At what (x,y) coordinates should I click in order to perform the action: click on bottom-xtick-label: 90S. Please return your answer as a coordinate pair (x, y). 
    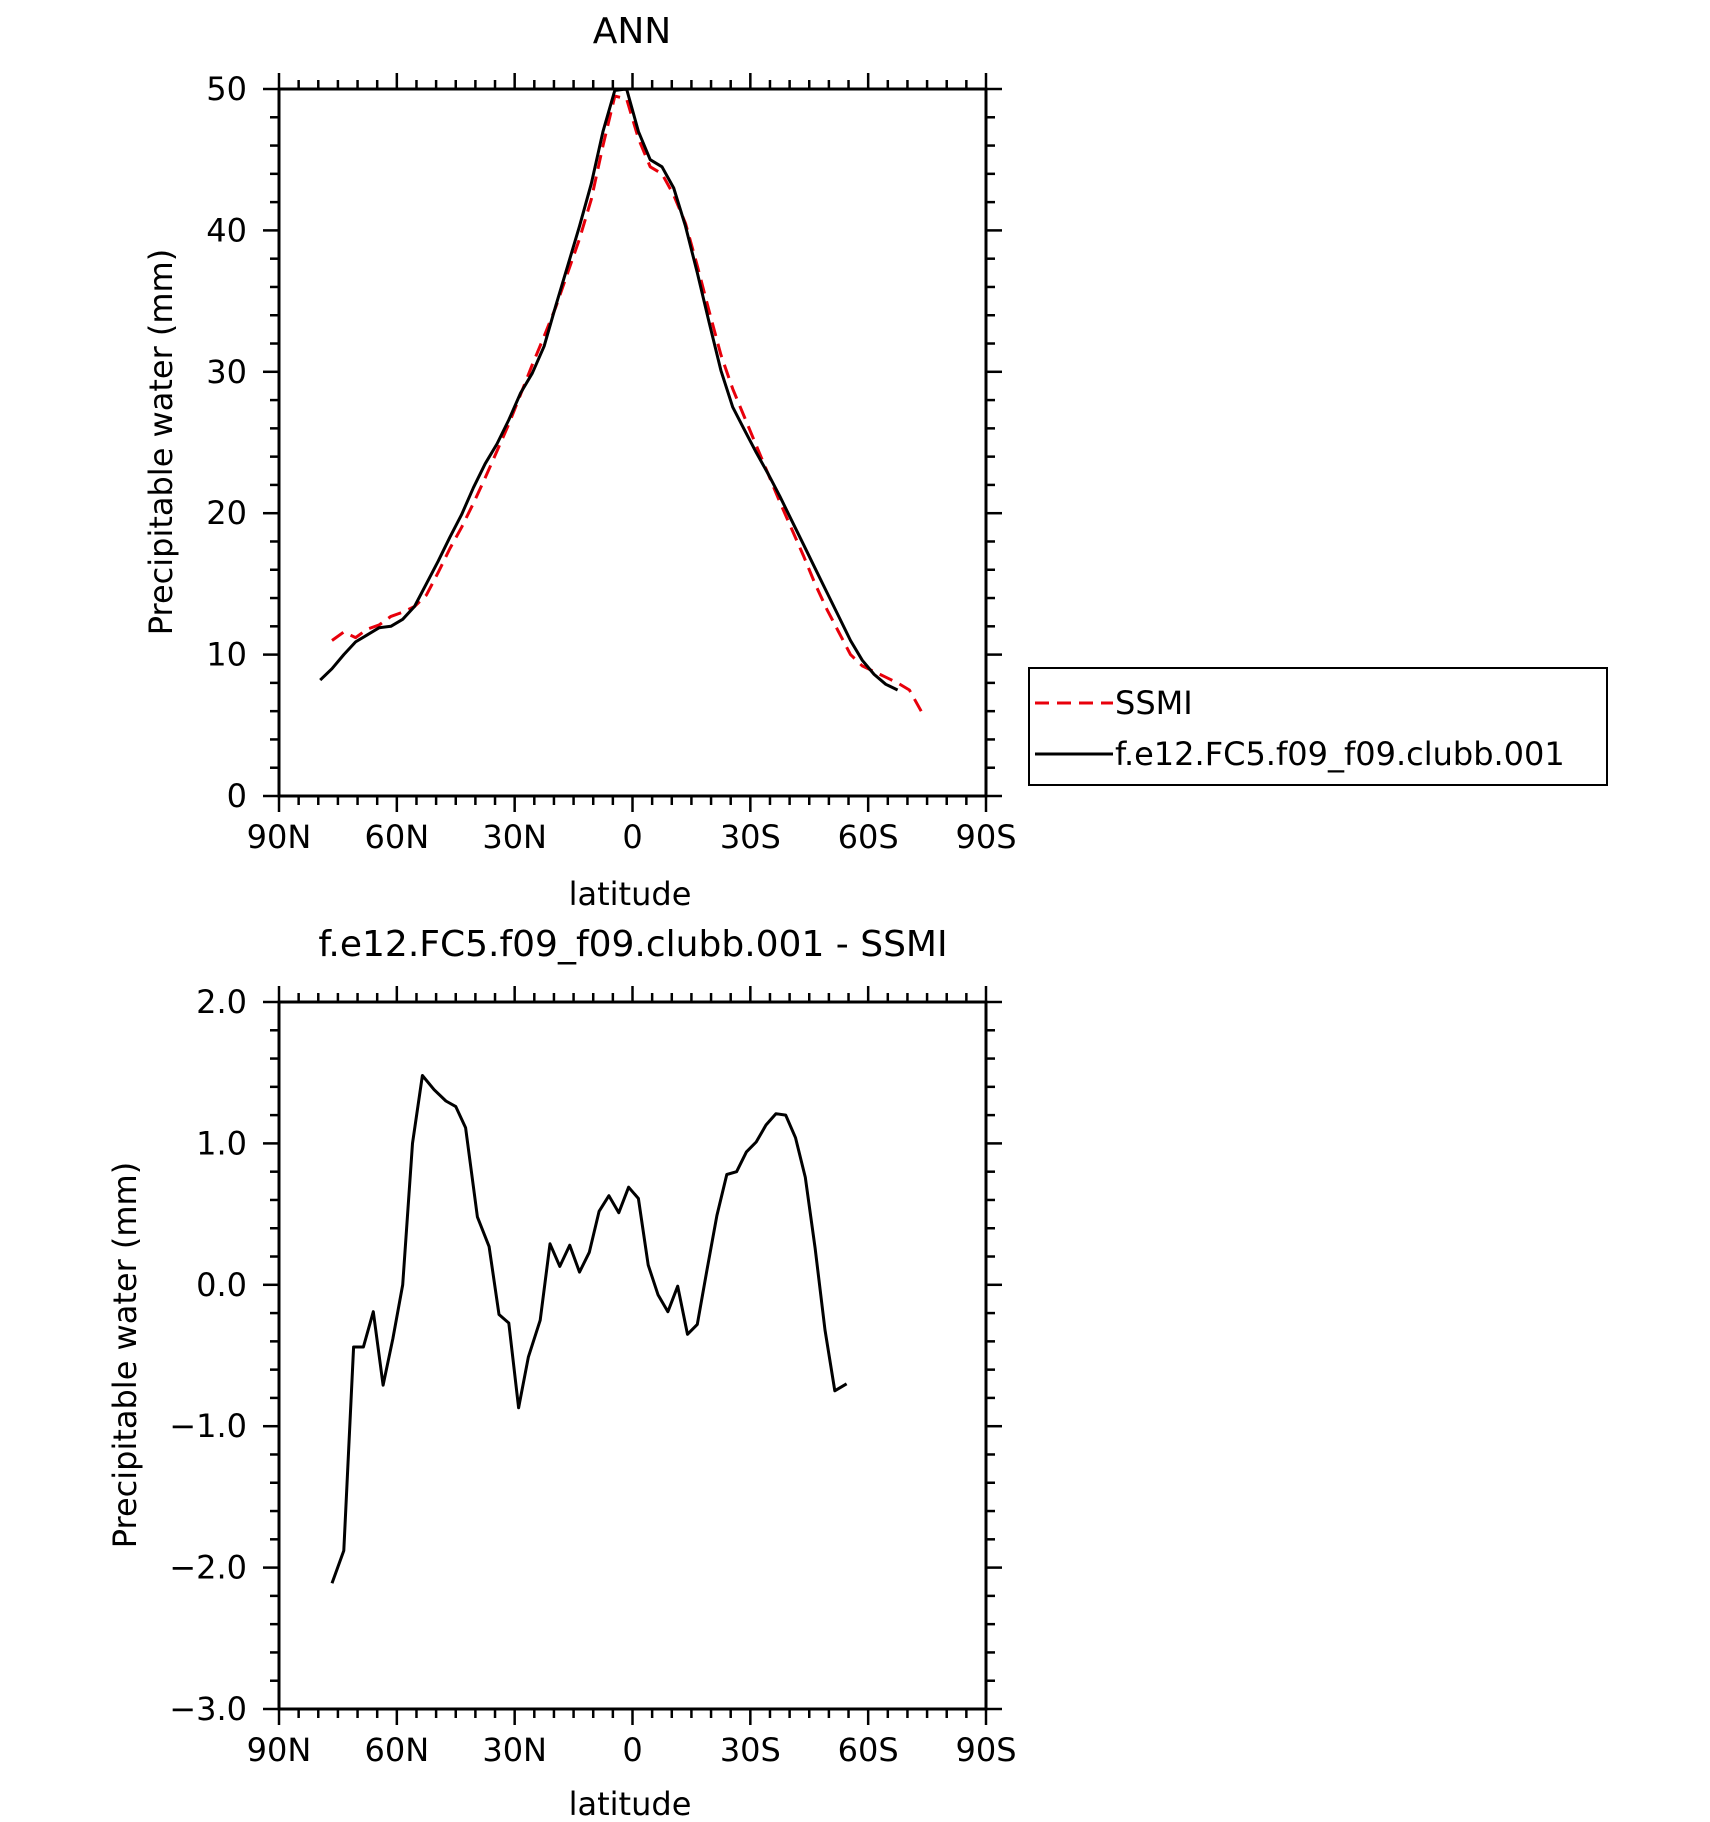
    Looking at the image, I should click on (985, 1750).